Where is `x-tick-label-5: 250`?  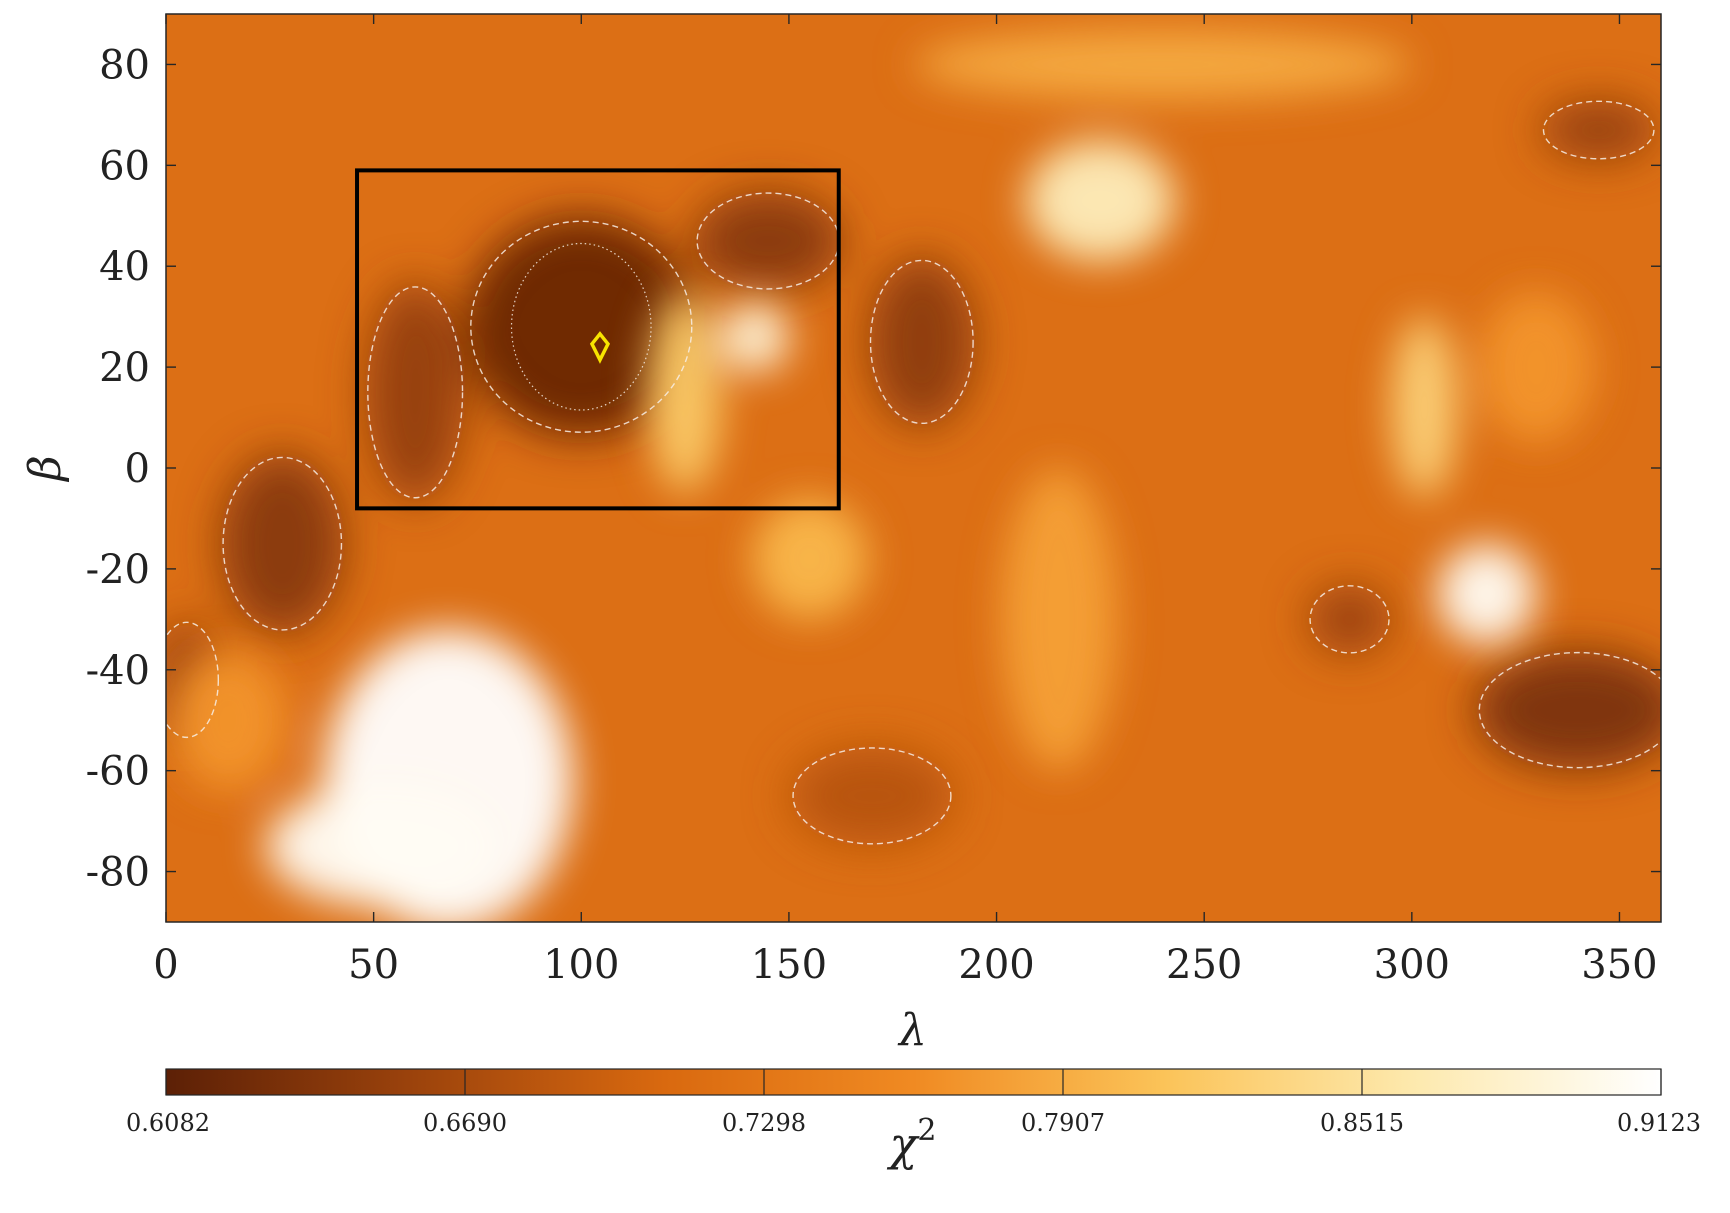 x-tick-label-5: 250 is located at coordinates (1204, 965).